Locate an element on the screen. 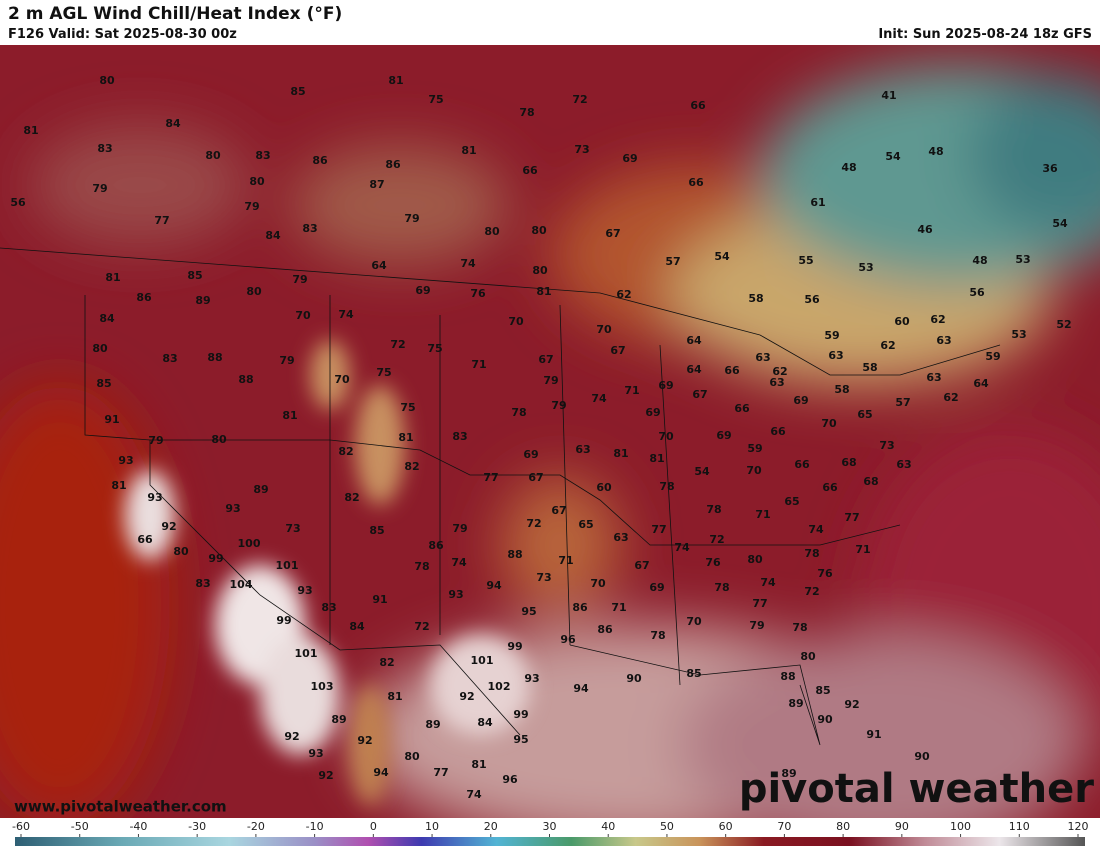  station-value: 101 is located at coordinates (287, 565).